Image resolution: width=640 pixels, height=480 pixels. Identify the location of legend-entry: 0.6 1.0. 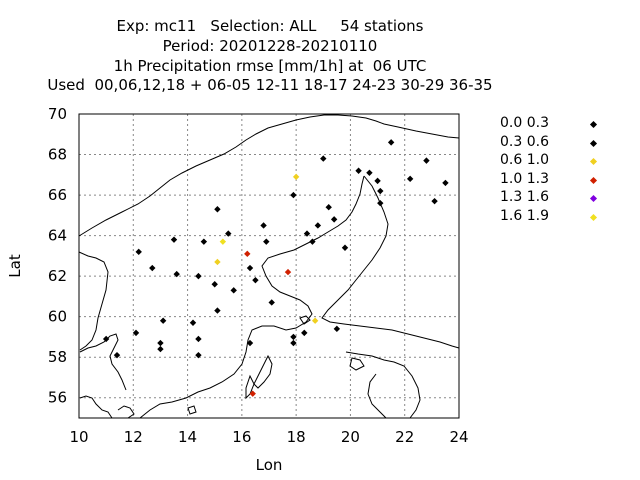
(524, 160).